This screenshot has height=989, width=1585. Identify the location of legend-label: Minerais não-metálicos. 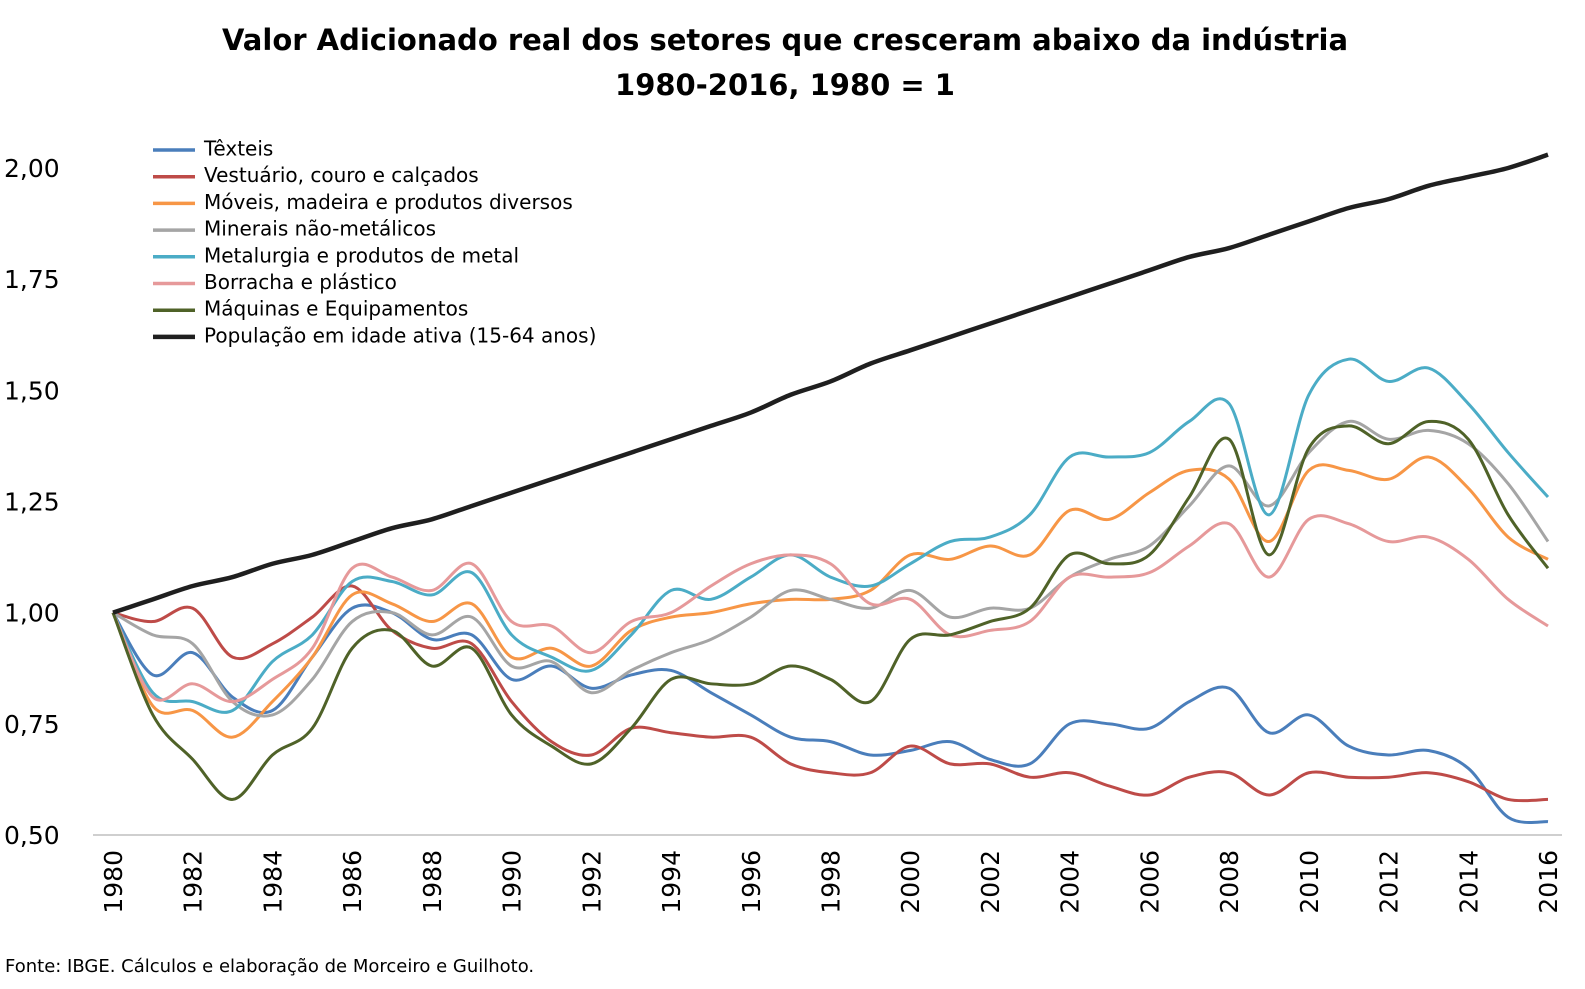
(320, 229).